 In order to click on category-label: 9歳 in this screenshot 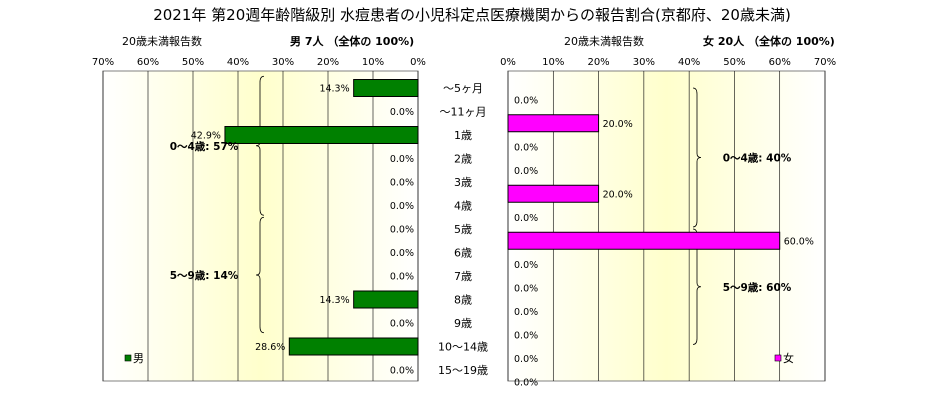, I will do `click(463, 323)`.